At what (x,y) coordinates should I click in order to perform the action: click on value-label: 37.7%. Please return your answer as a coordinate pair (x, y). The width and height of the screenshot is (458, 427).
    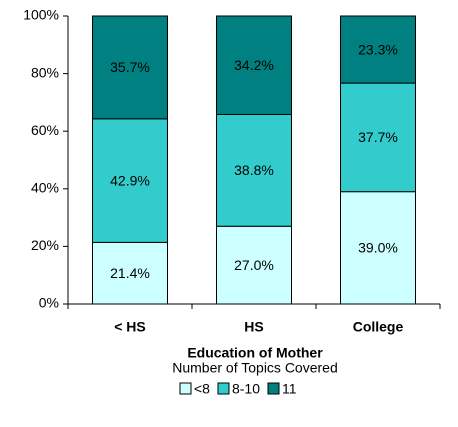
    Looking at the image, I should click on (378, 137).